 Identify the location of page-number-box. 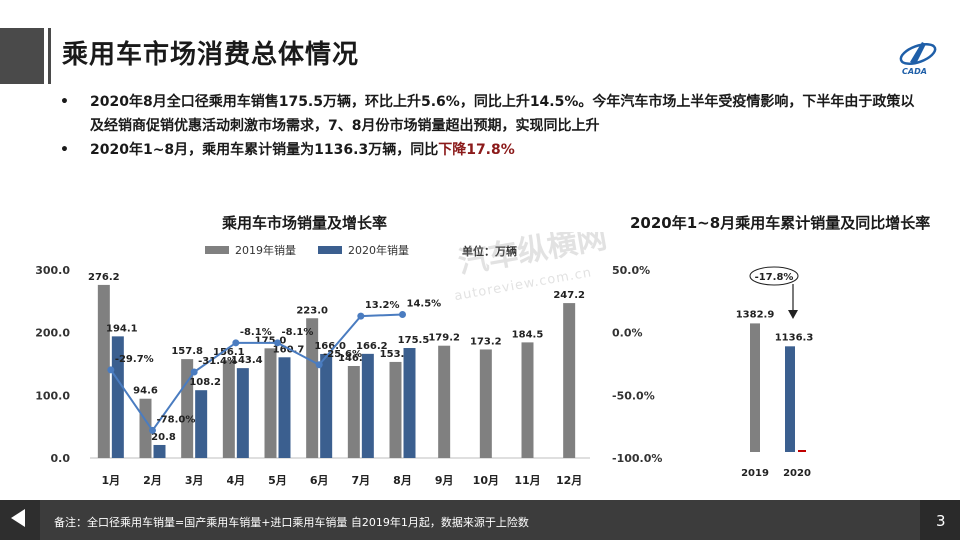
(940, 520).